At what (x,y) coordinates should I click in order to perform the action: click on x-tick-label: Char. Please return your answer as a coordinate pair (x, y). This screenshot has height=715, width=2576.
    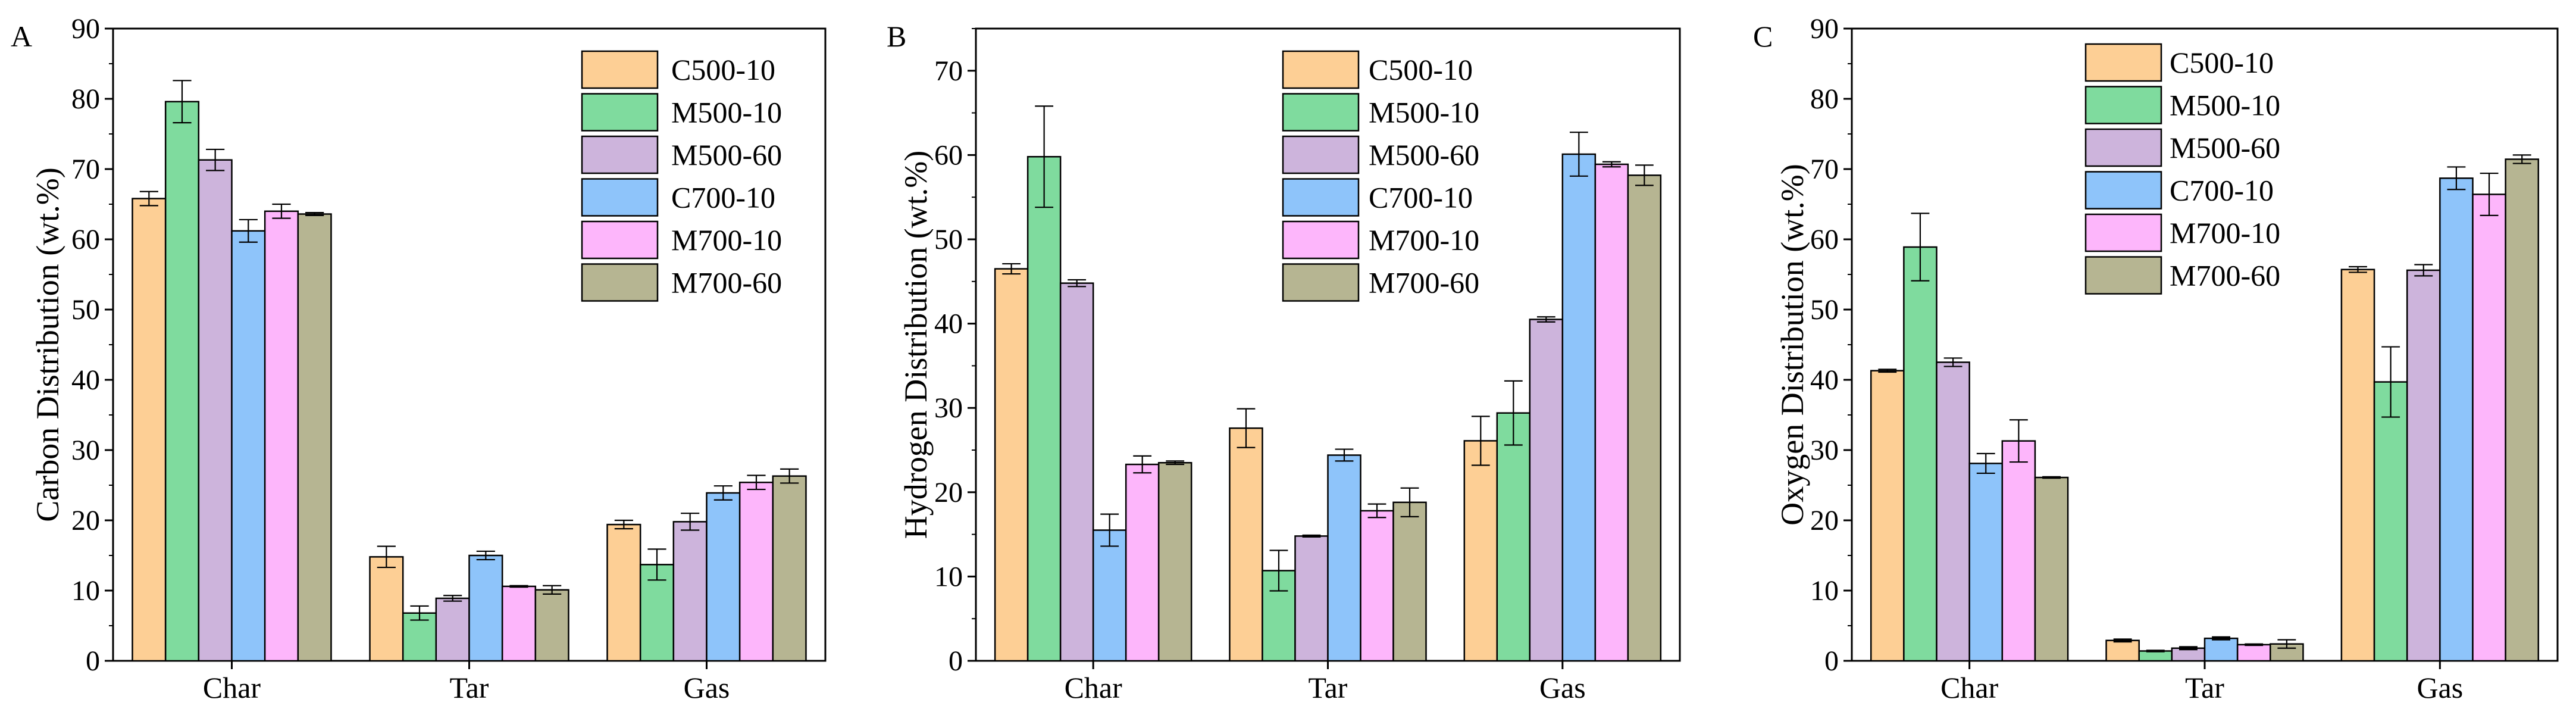
    Looking at the image, I should click on (1969, 688).